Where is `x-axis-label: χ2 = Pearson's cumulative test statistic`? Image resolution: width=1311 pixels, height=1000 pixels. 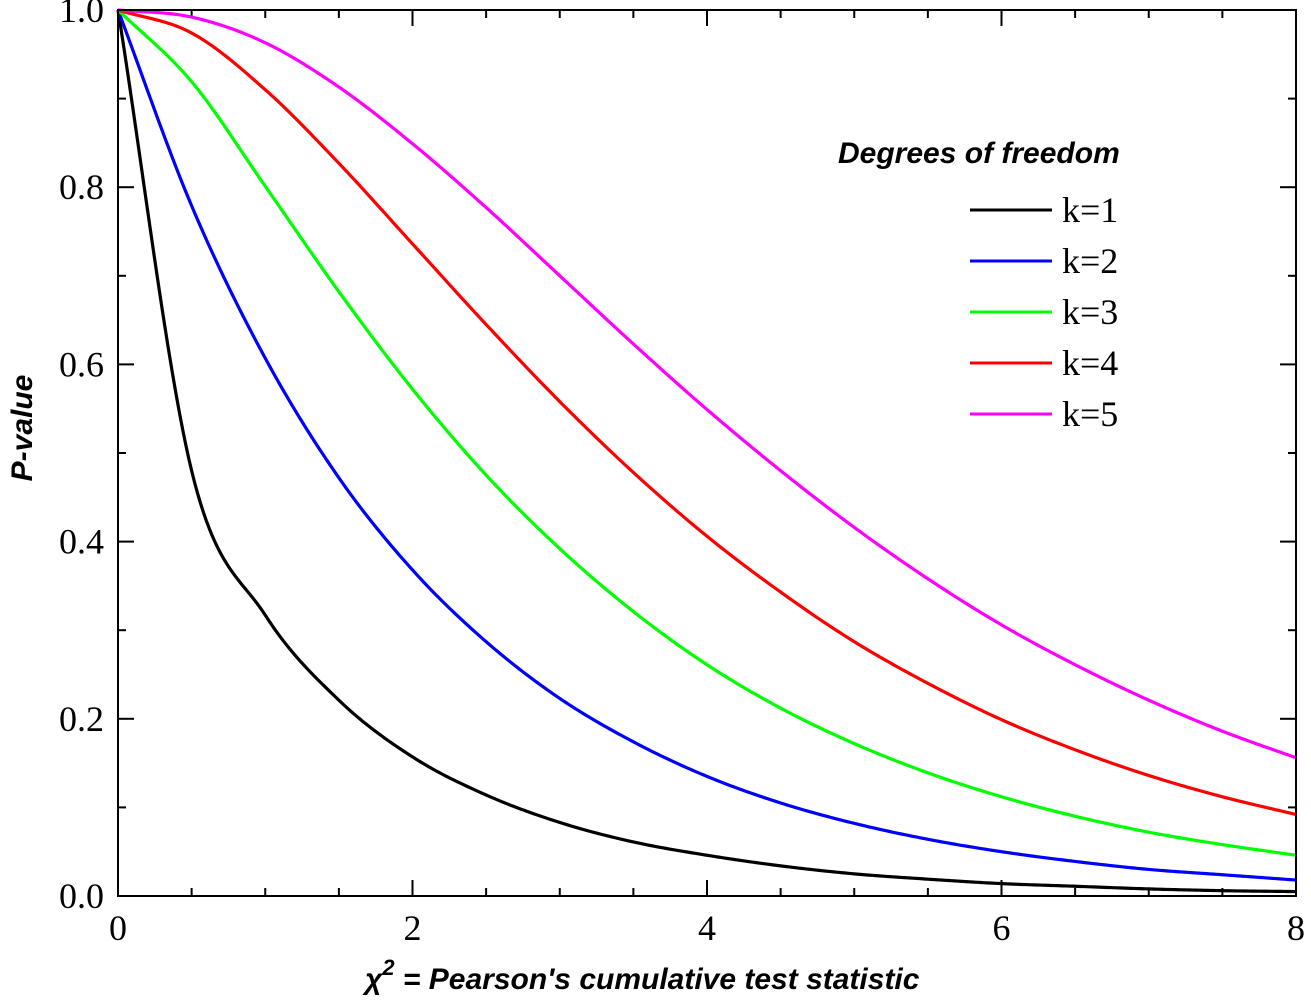 x-axis-label: χ2 = Pearson's cumulative test statistic is located at coordinates (641, 975).